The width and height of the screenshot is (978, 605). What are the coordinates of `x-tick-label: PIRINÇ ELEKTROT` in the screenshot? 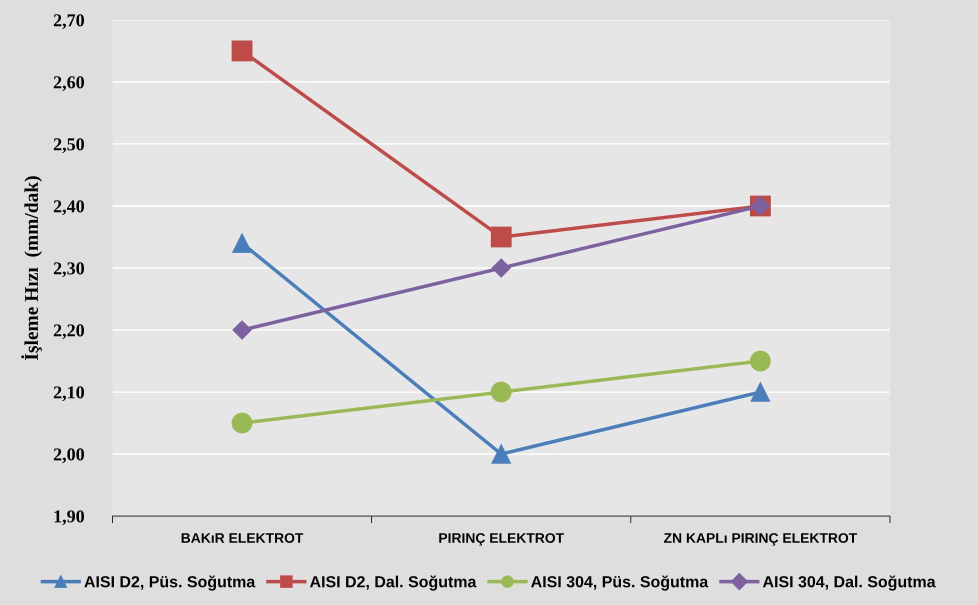 It's located at (501, 539).